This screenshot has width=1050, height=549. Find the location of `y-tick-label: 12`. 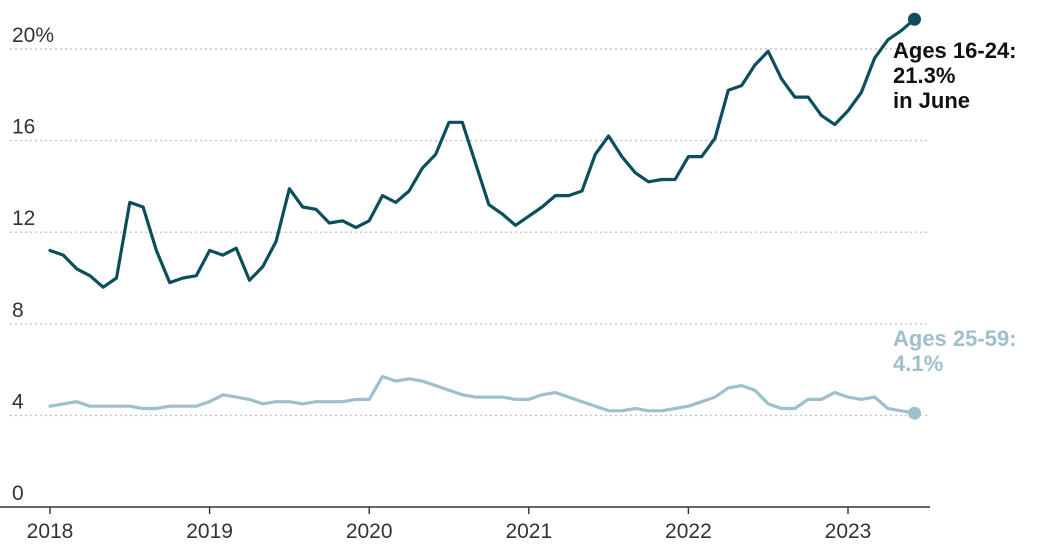

y-tick-label: 12 is located at coordinates (23, 218).